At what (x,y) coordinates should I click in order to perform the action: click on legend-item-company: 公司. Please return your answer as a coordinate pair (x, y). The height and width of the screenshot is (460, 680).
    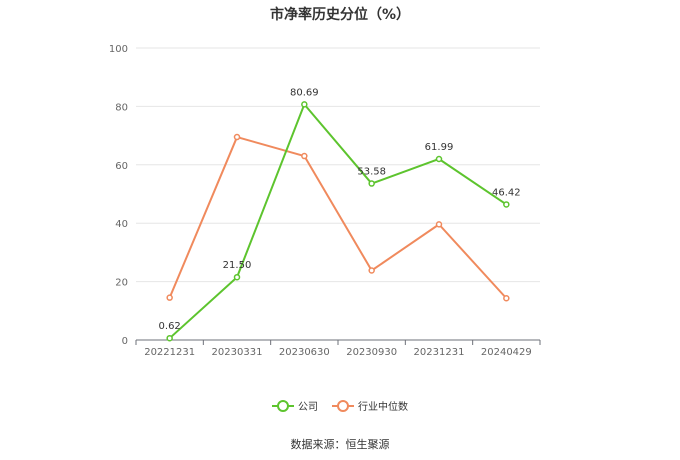
    Looking at the image, I should click on (295, 405).